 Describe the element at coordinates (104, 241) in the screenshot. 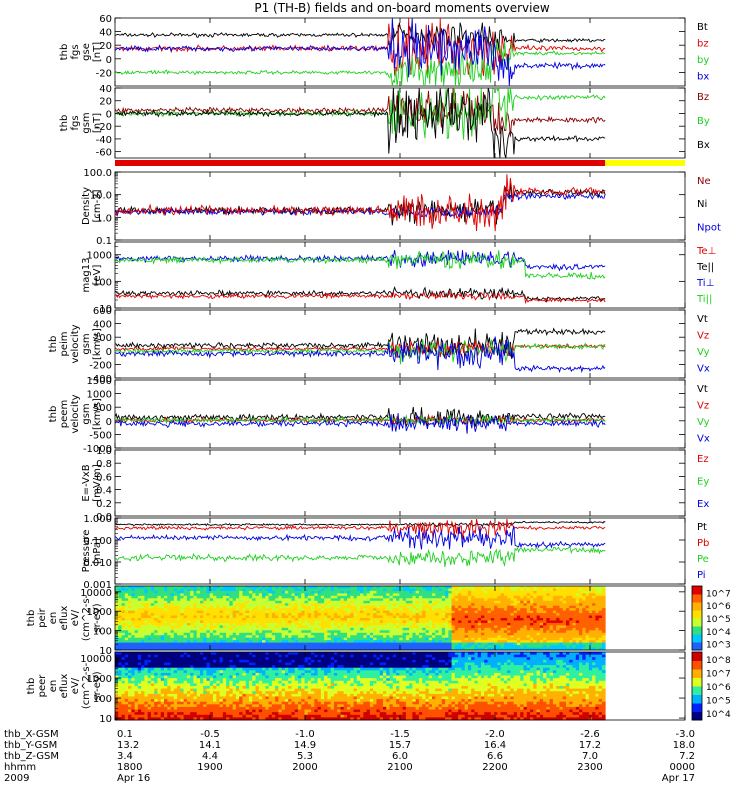

I see `y-tick-label: 0.1` at that location.